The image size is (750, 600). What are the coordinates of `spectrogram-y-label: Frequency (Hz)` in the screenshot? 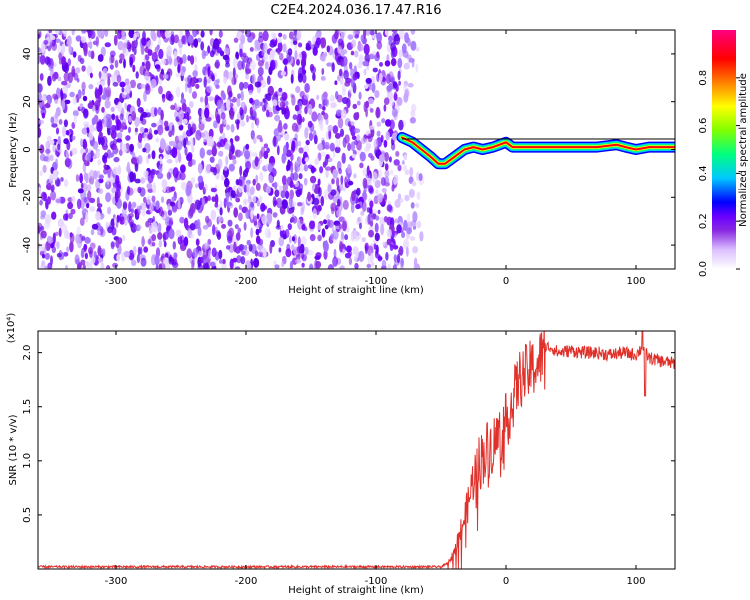 It's located at (13, 150).